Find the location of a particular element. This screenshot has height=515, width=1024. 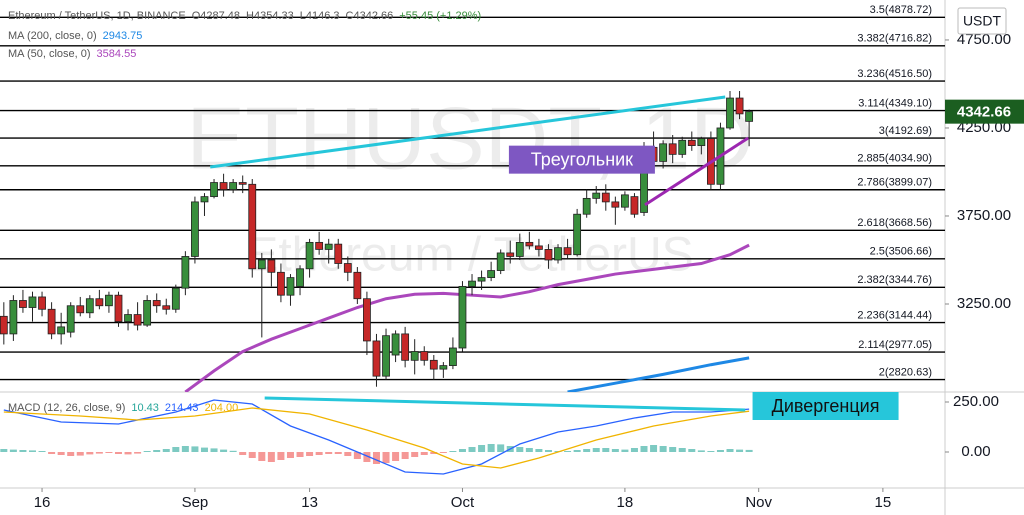

x-tick-label: 15 is located at coordinates (883, 502).